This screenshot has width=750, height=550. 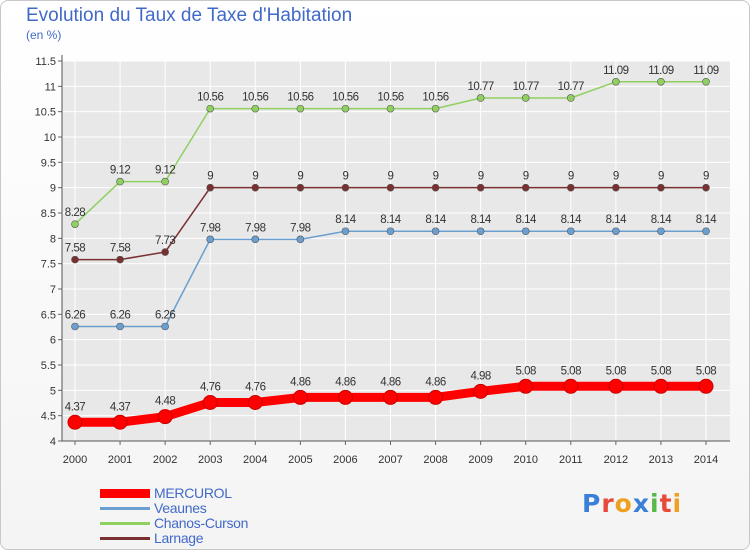 I want to click on x-tick-label: 2003, so click(x=210, y=460).